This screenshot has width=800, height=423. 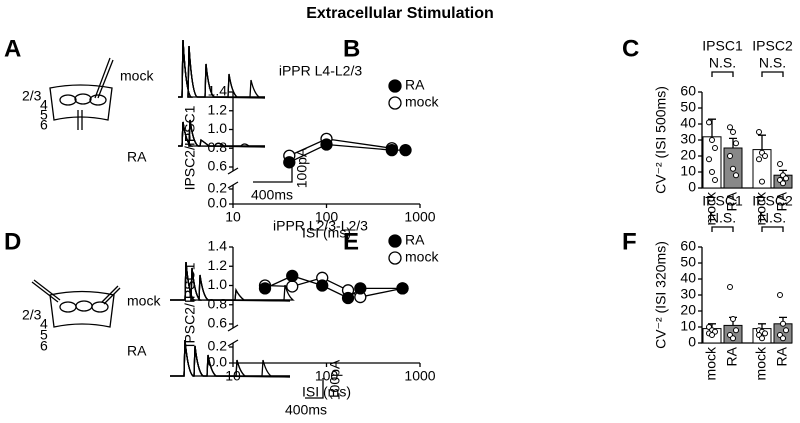 I want to click on legend-label: mock, so click(x=422, y=102).